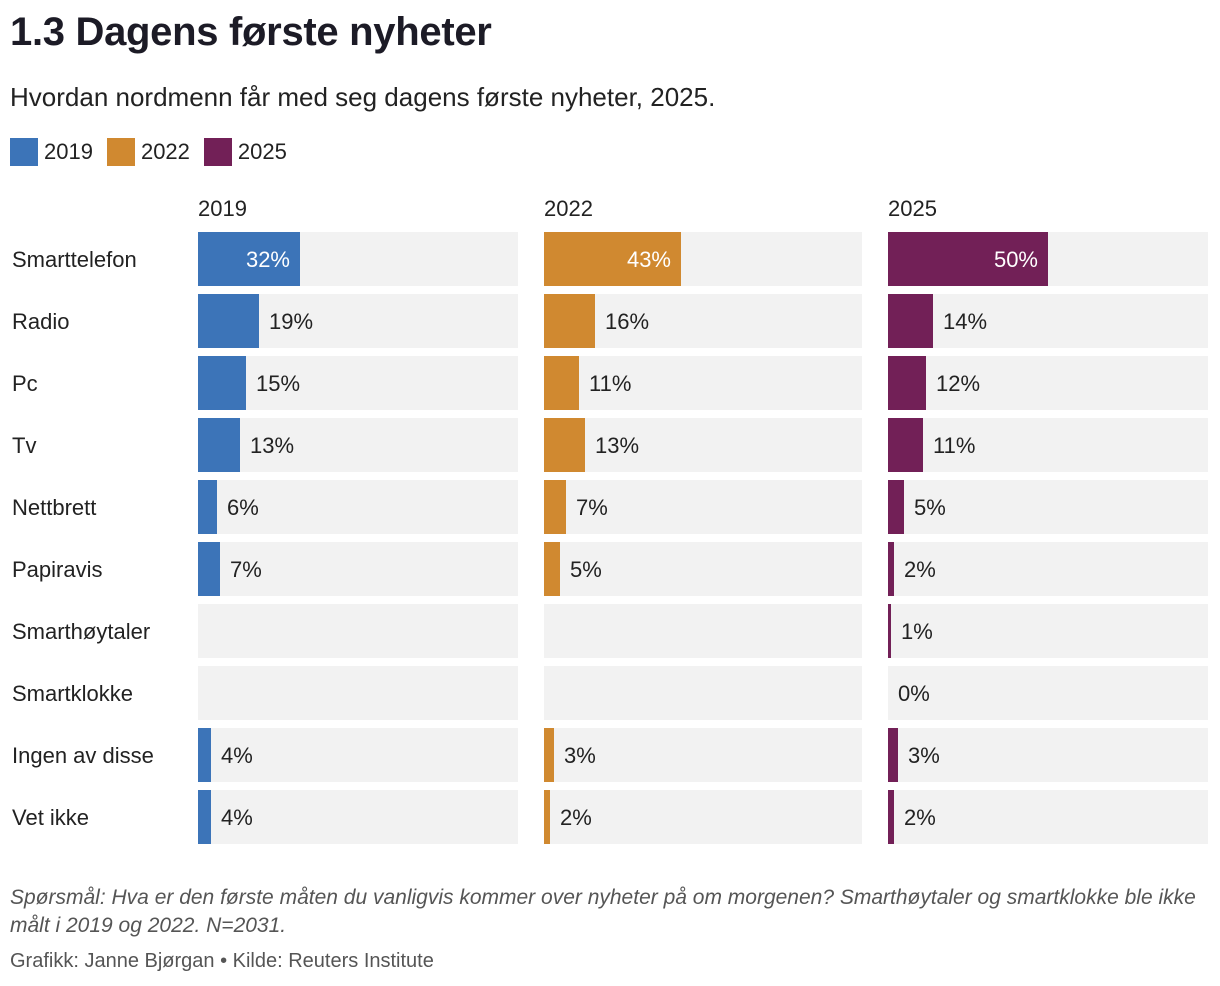 The height and width of the screenshot is (986, 1220). I want to click on data-label: 15%, so click(278, 383).